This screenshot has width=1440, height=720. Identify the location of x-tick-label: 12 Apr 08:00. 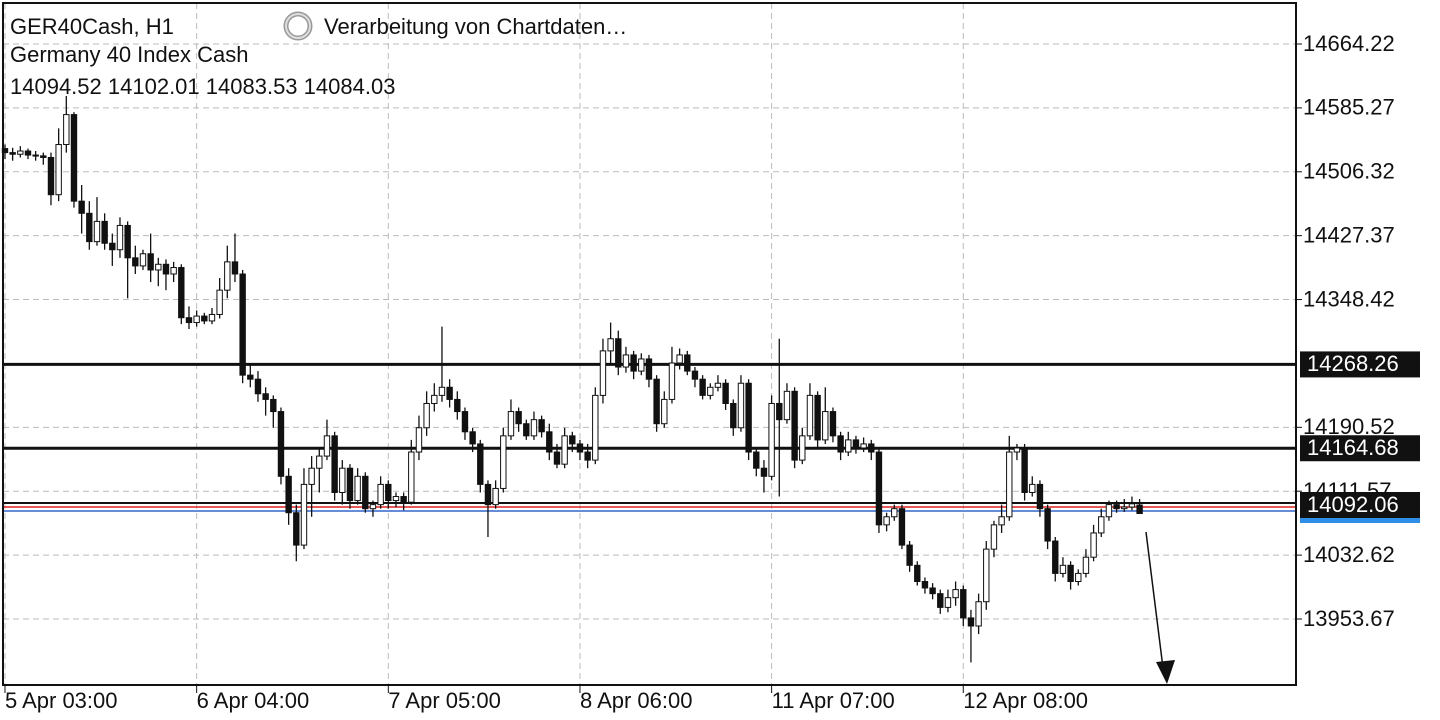
(1025, 700).